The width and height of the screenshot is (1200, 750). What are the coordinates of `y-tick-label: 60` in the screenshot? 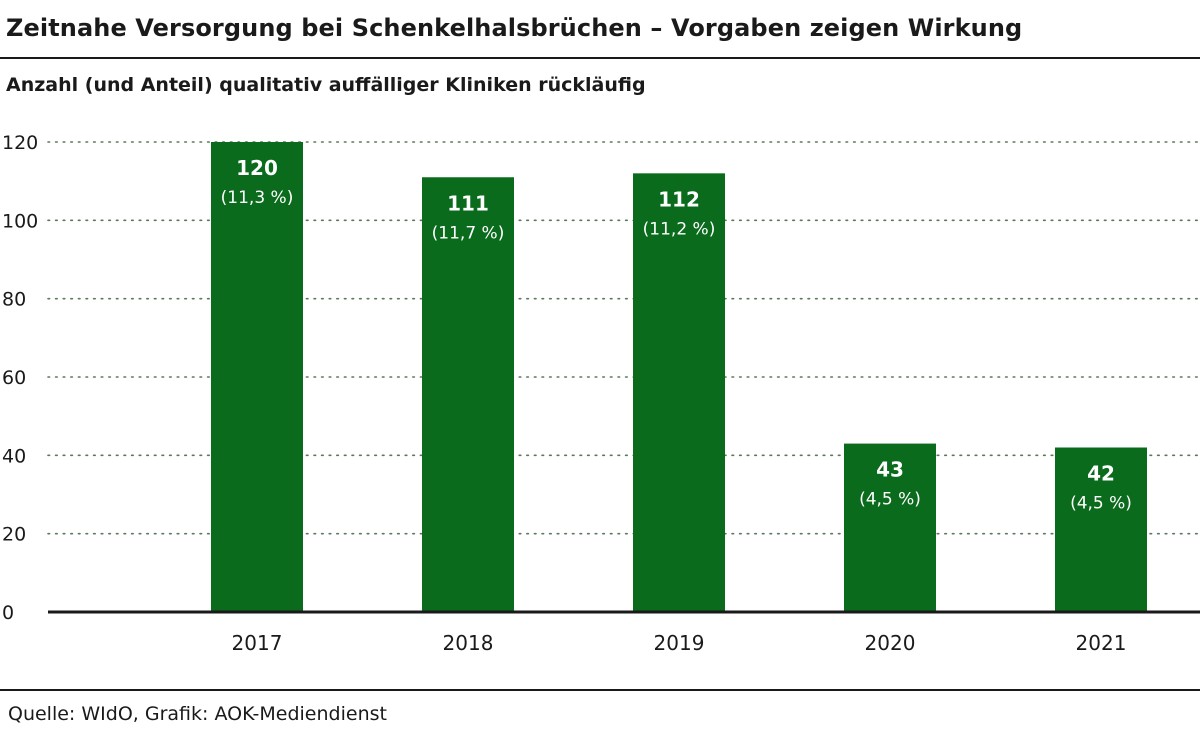 It's located at (14, 378).